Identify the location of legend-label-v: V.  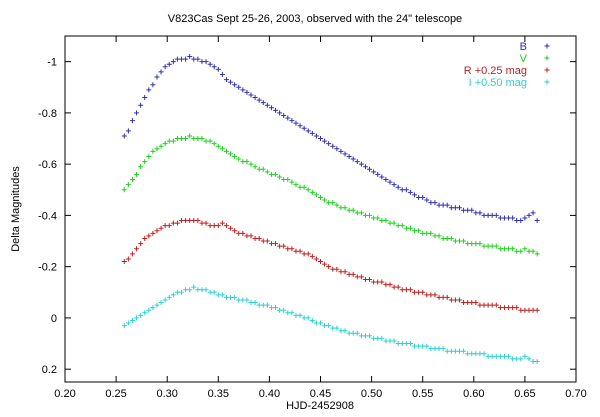
(524, 59).